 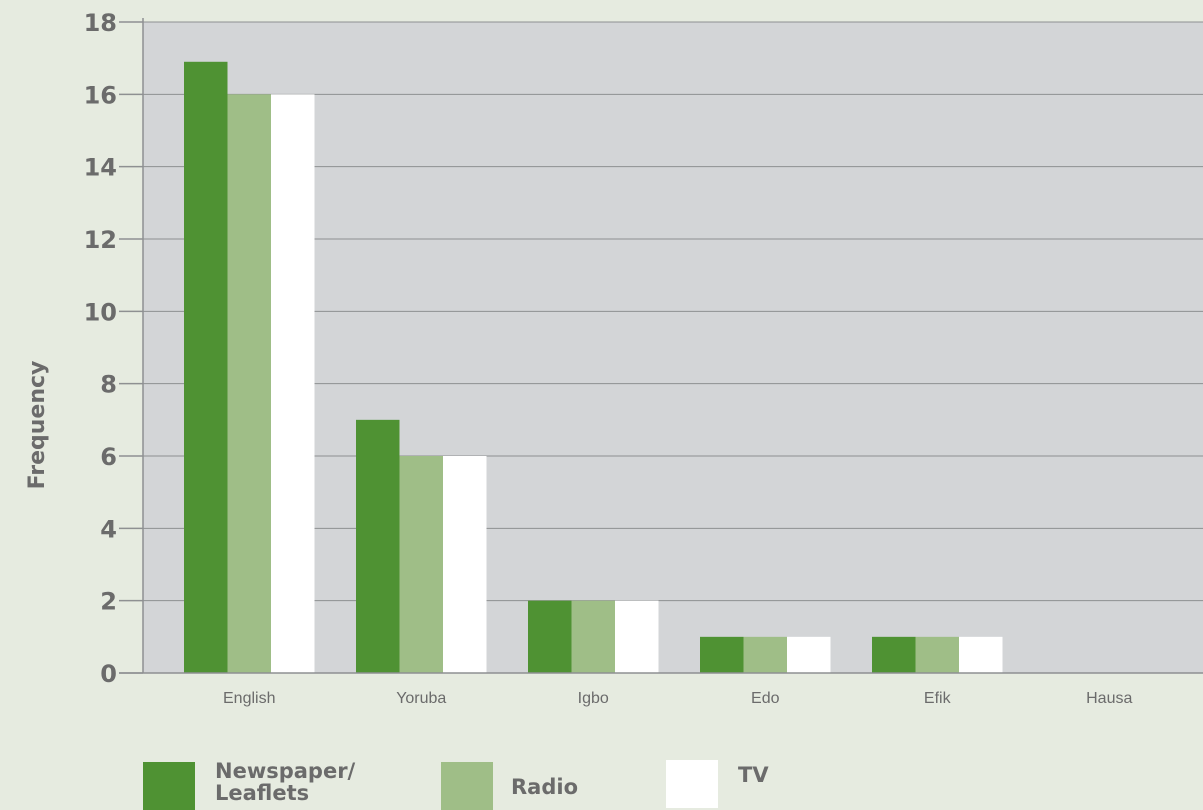 I want to click on x-tick-label: Yoruba, so click(x=421, y=698).